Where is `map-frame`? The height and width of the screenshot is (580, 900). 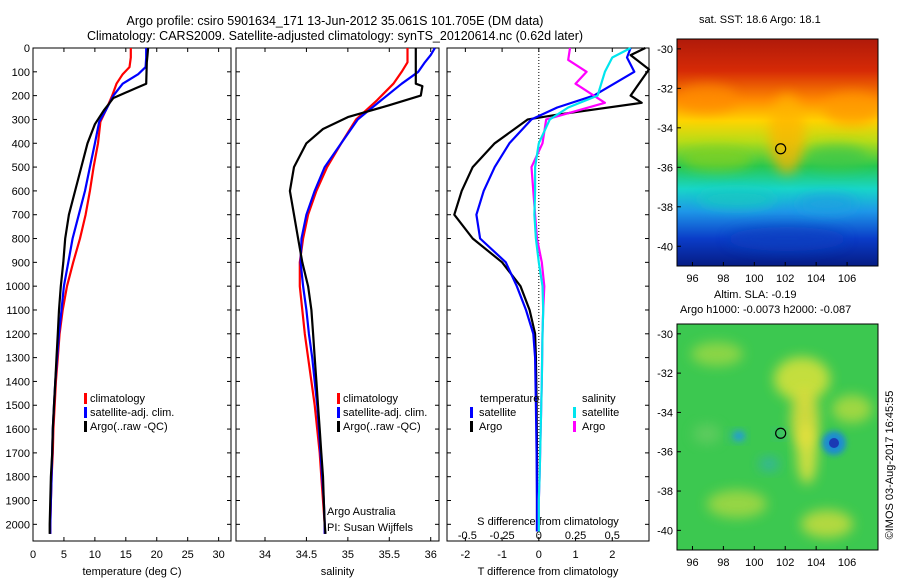
map-frame is located at coordinates (777, 152).